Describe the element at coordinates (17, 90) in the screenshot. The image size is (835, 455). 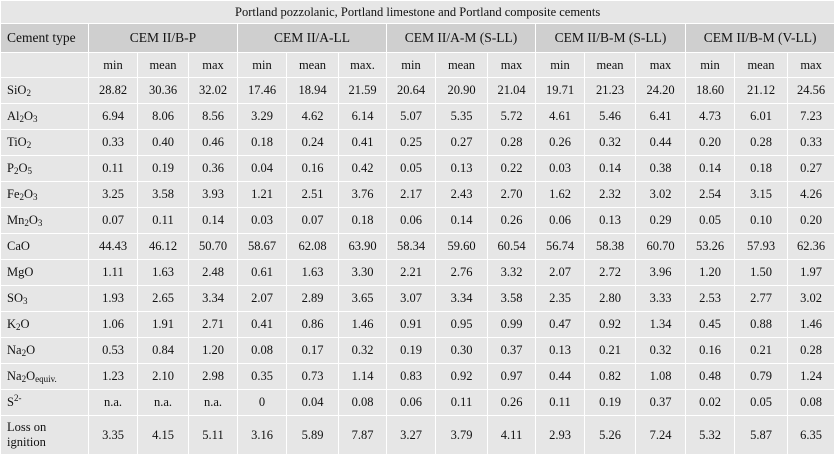
I see `row-label-part: SiO` at that location.